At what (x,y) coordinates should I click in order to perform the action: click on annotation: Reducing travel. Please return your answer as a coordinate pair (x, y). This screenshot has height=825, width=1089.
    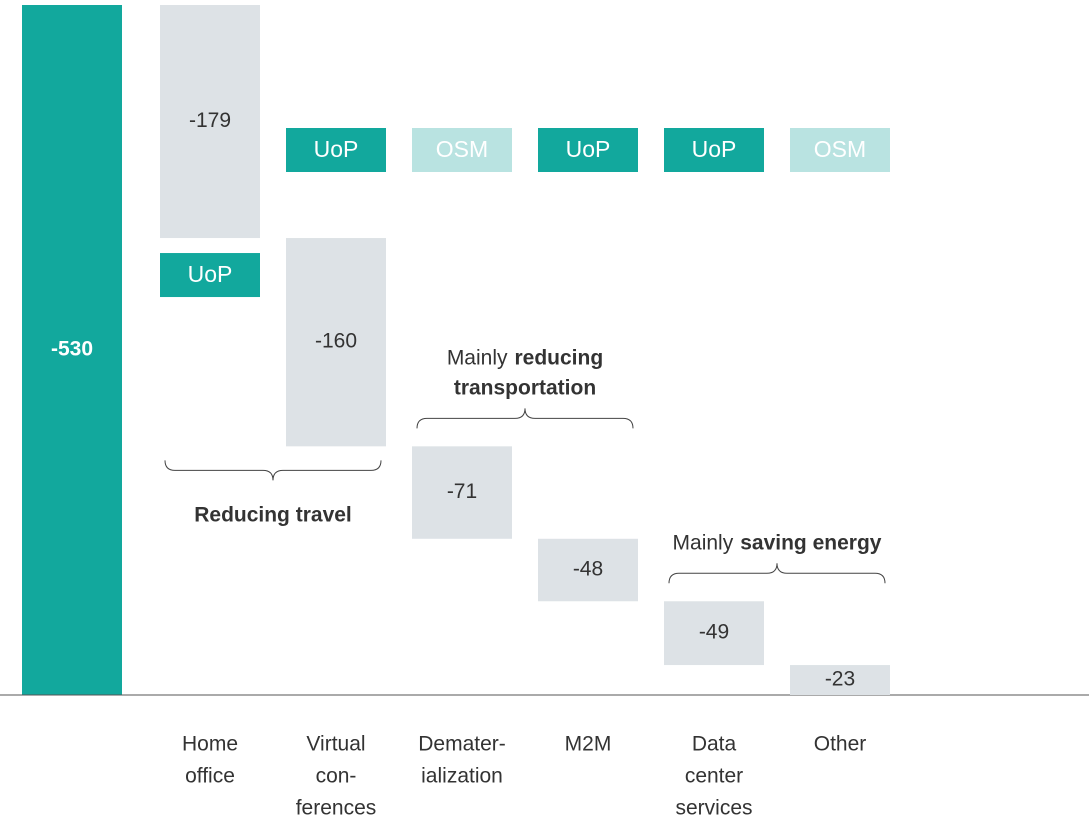
    Looking at the image, I should click on (273, 514).